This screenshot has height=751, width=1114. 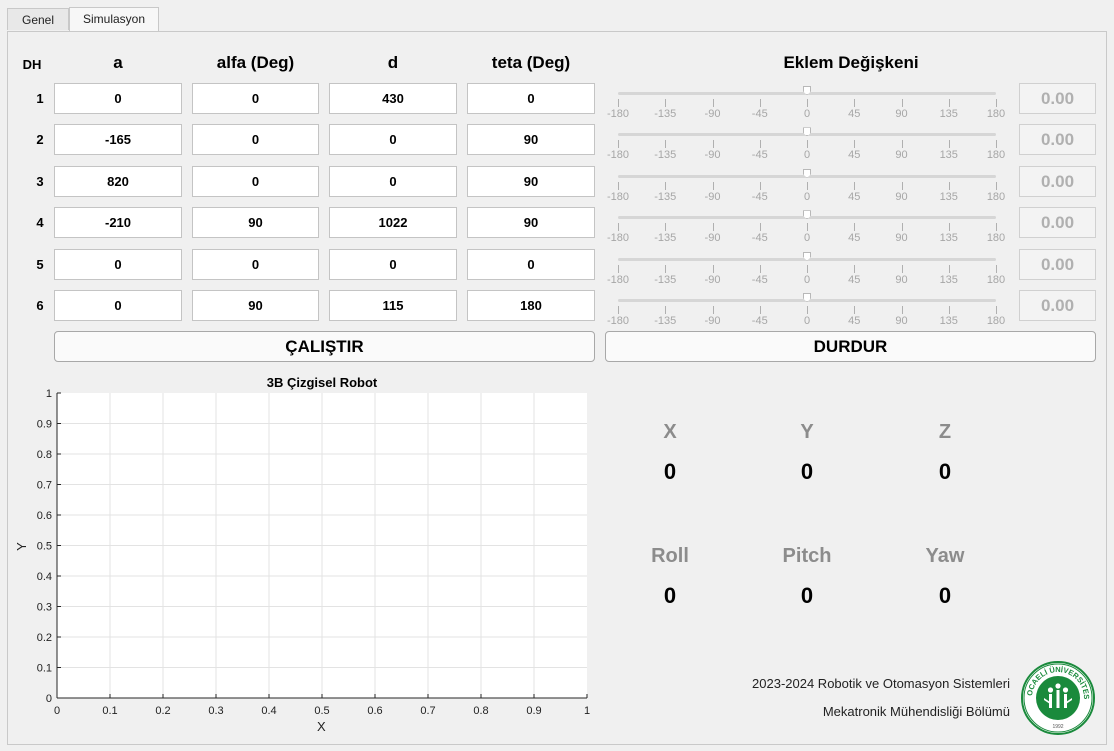 I want to click on dh-field-alfa-6: 90, so click(x=255, y=305).